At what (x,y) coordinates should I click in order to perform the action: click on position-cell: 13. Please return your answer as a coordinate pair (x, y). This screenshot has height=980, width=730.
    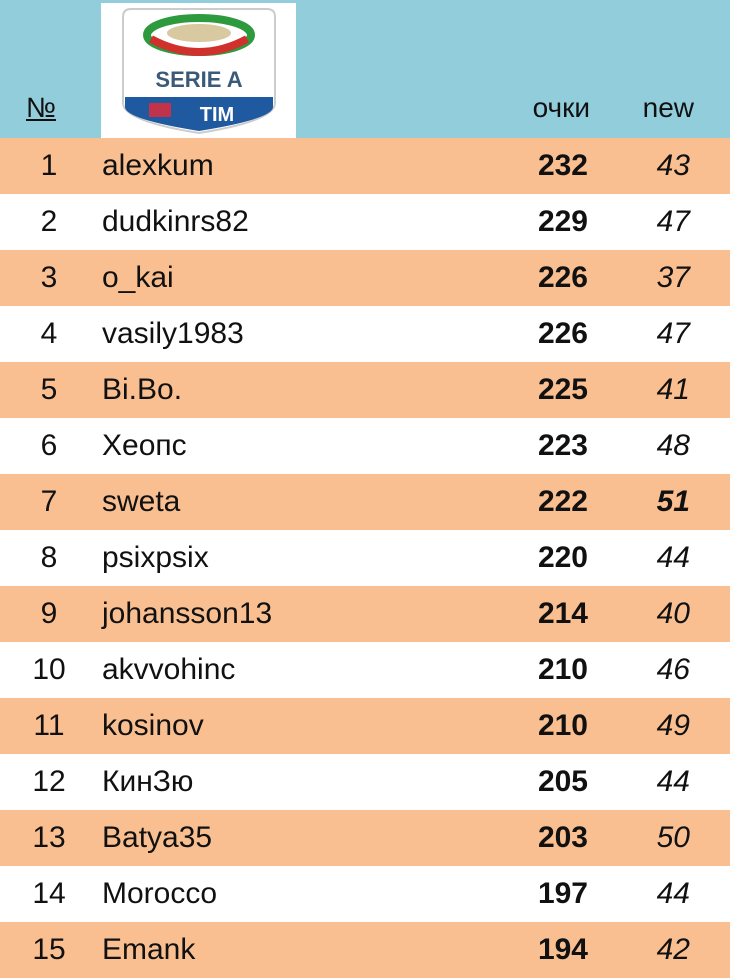
    Looking at the image, I should click on (49, 837).